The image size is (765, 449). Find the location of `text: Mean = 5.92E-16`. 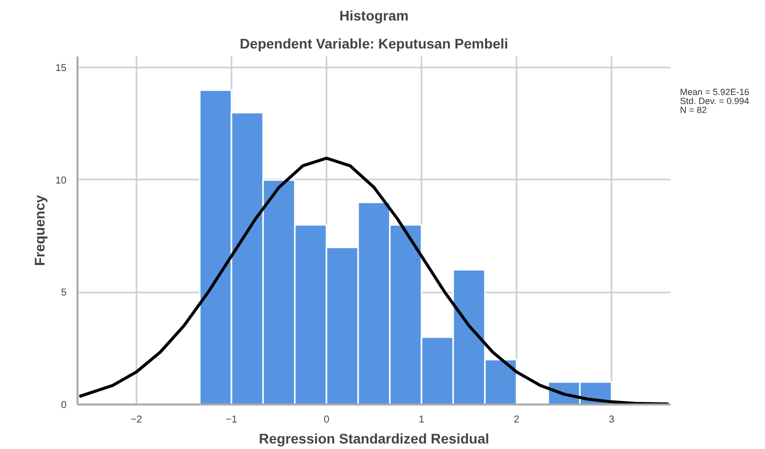

text: Mean = 5.92E-16 is located at coordinates (715, 92).